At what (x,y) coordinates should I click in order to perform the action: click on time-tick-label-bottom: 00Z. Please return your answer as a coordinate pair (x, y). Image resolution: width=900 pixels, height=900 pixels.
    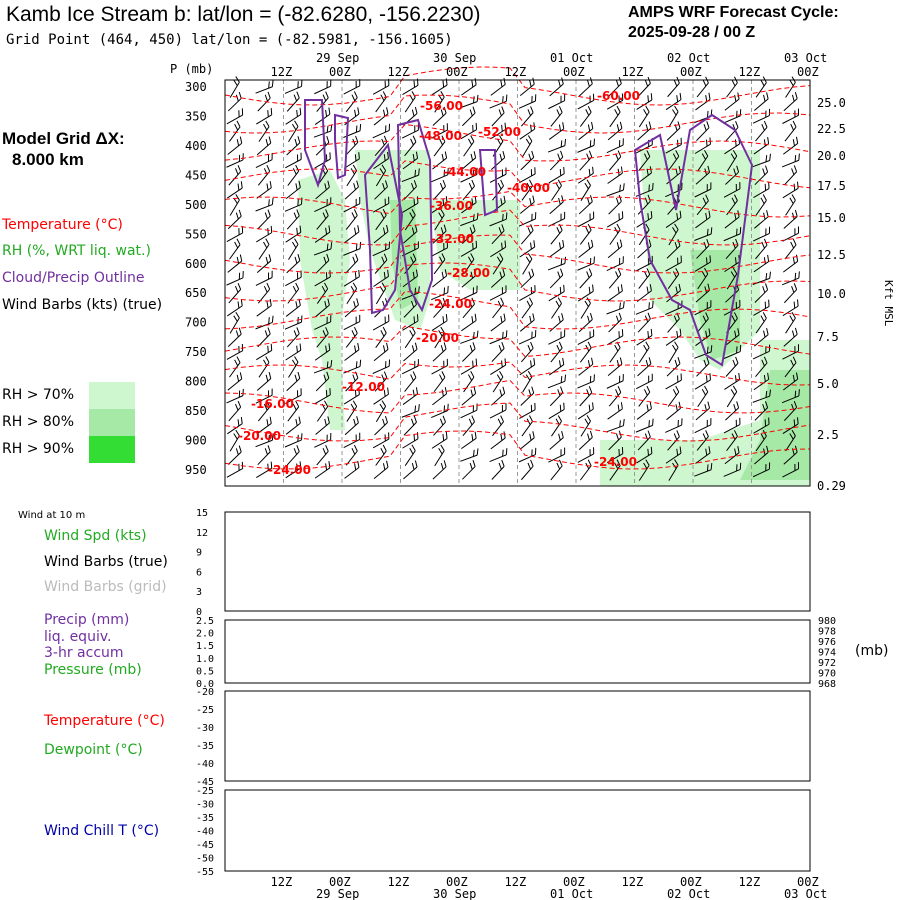
    Looking at the image, I should click on (574, 882).